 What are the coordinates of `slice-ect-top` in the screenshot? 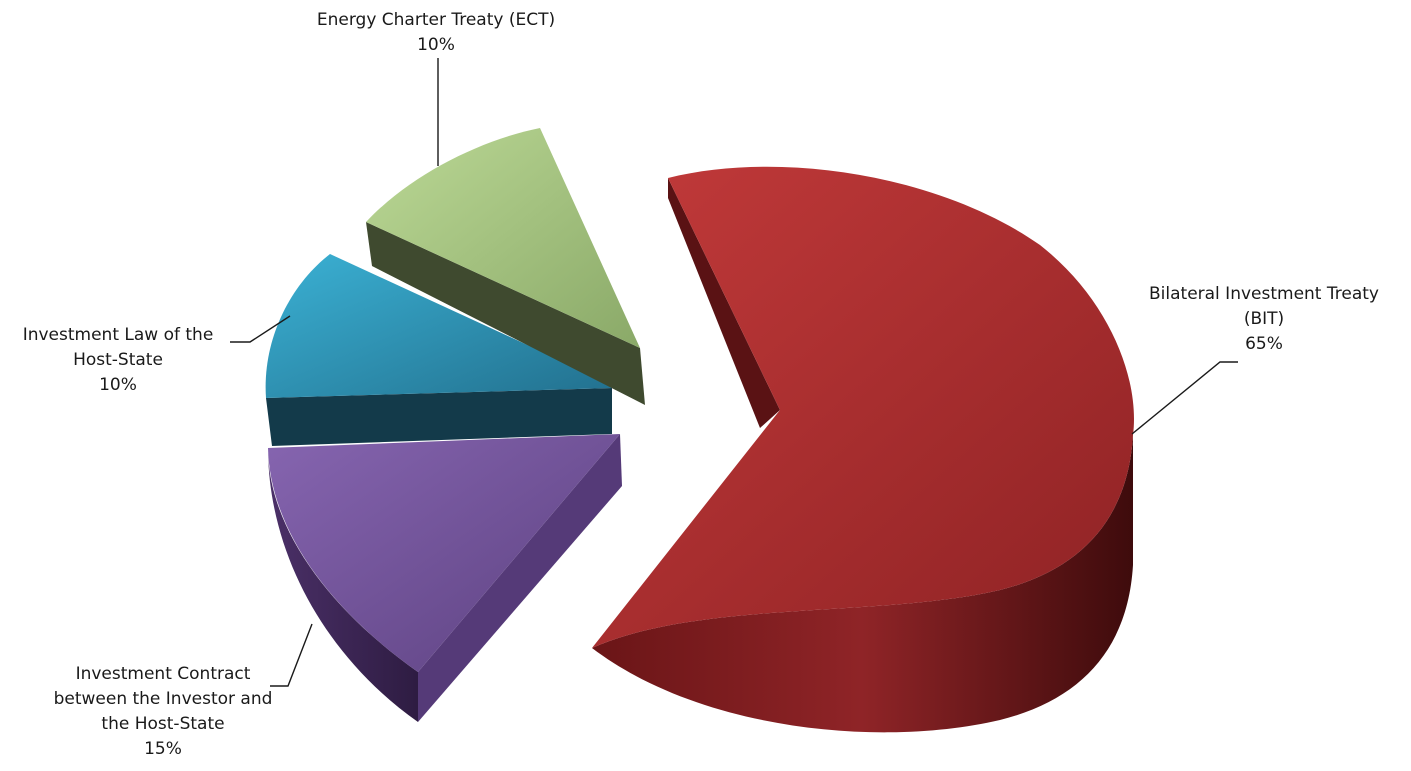 It's located at (503, 238).